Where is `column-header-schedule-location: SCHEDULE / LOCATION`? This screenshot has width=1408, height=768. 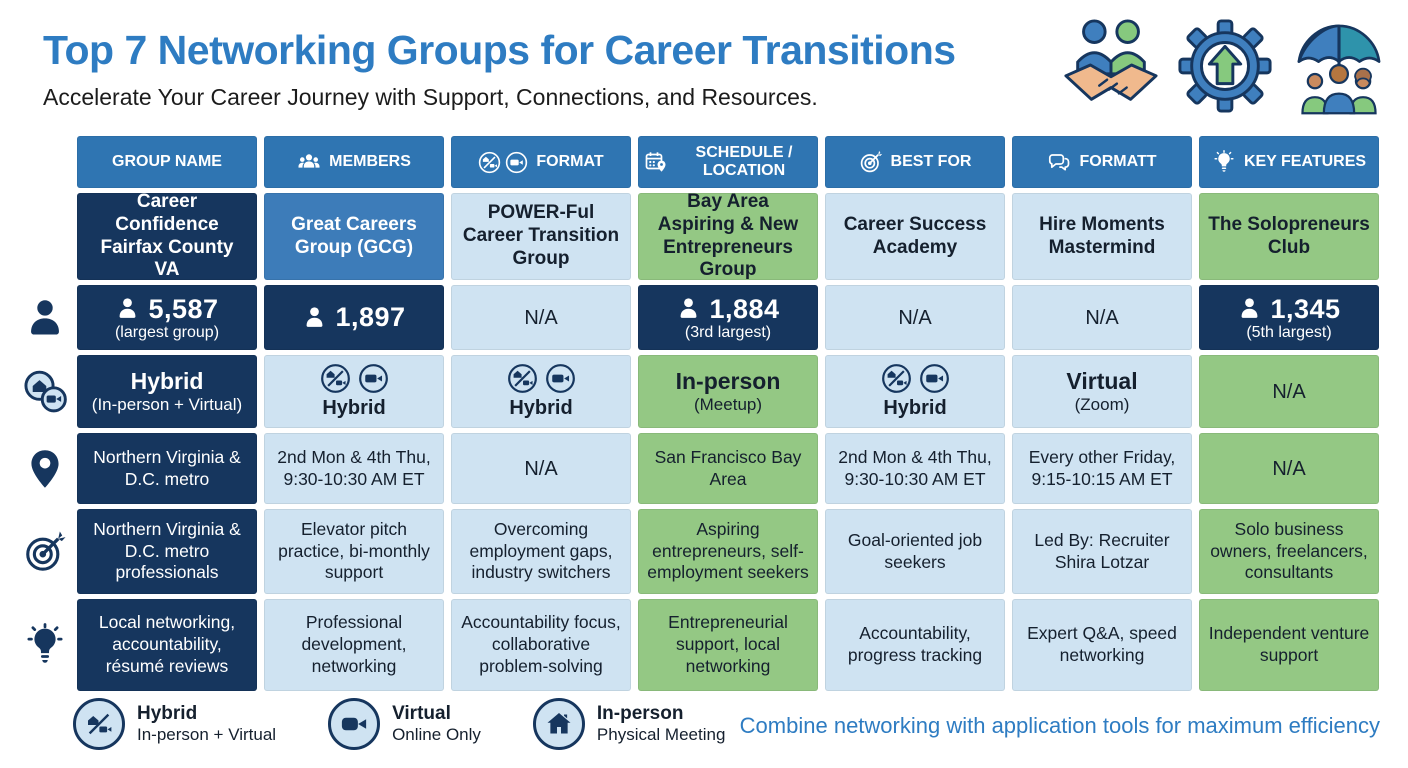 column-header-schedule-location: SCHEDULE / LOCATION is located at coordinates (728, 162).